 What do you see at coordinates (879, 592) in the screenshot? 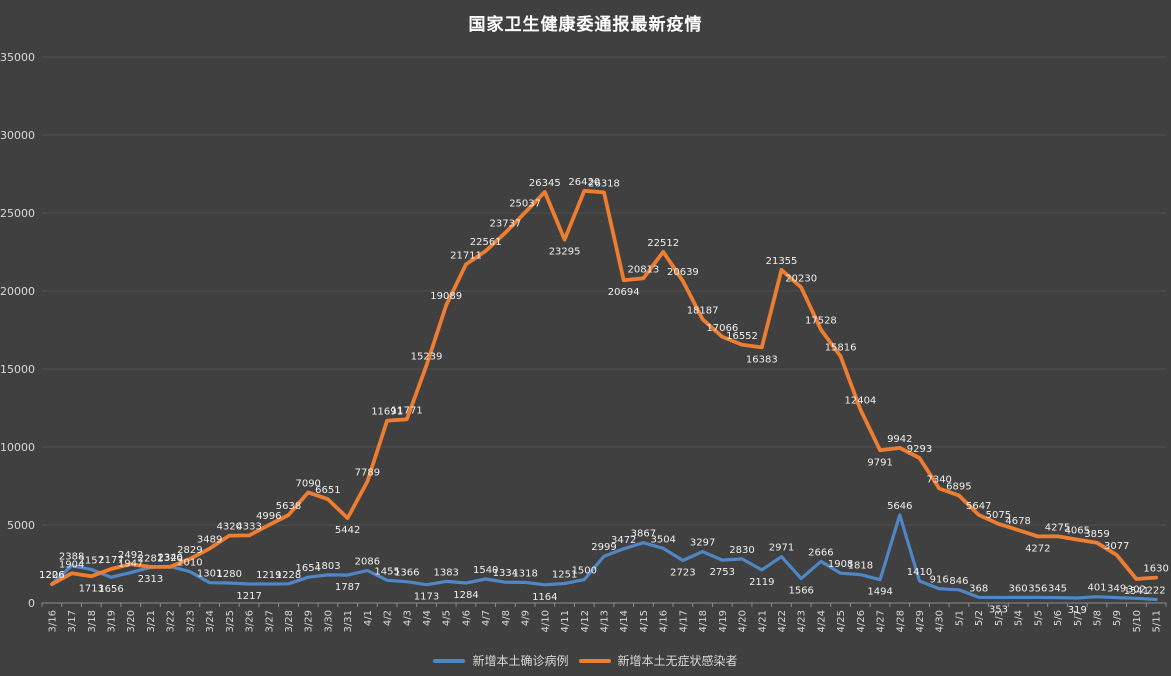
I see `data-label: 1494` at bounding box center [879, 592].